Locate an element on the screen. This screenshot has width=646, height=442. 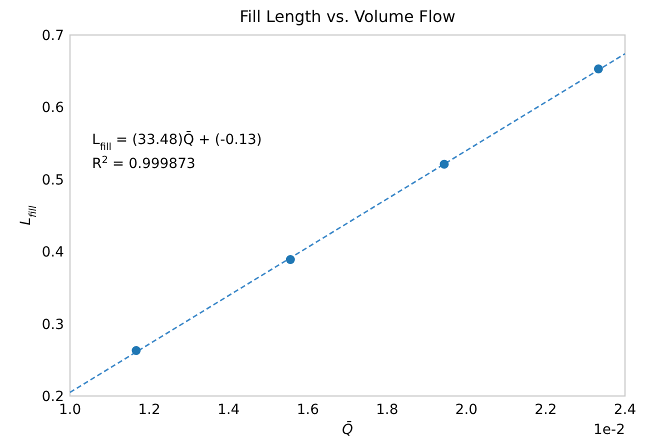
x-tick-label: 2.0 is located at coordinates (466, 410).